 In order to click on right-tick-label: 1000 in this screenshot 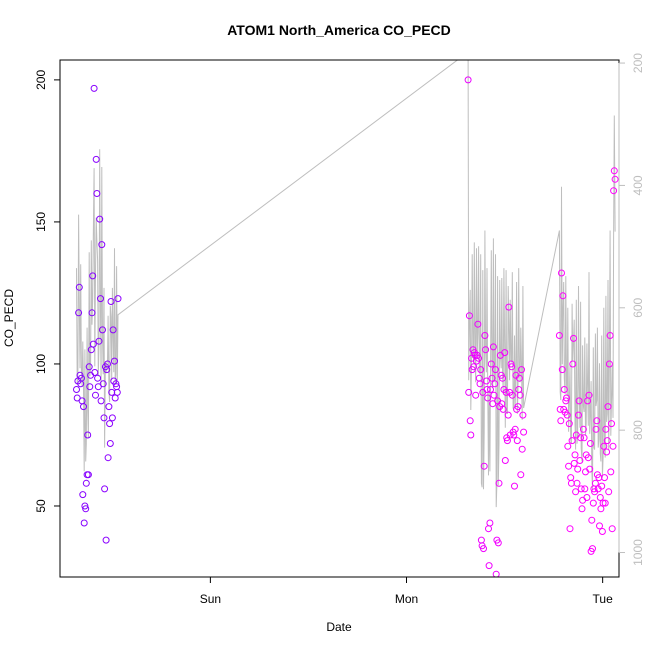, I will do `click(638, 552)`.